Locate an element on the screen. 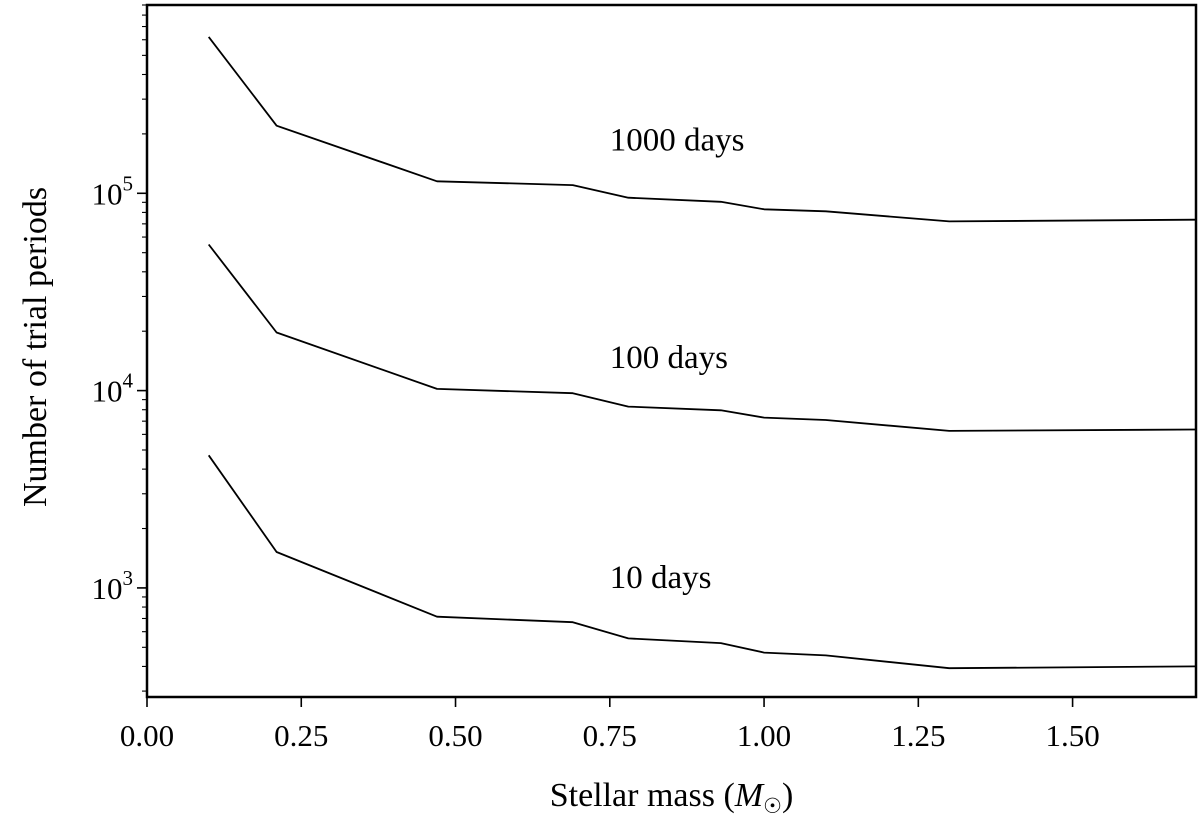 The width and height of the screenshot is (1200, 817). y-tick-label-exponent: 3 is located at coordinates (128, 578).